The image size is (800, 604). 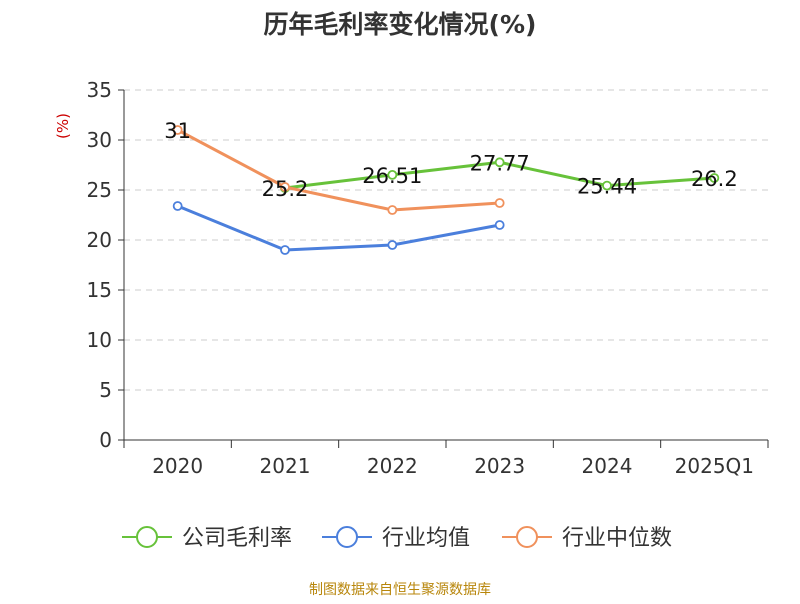 I want to click on y-tick-label: 25, so click(x=99, y=190).